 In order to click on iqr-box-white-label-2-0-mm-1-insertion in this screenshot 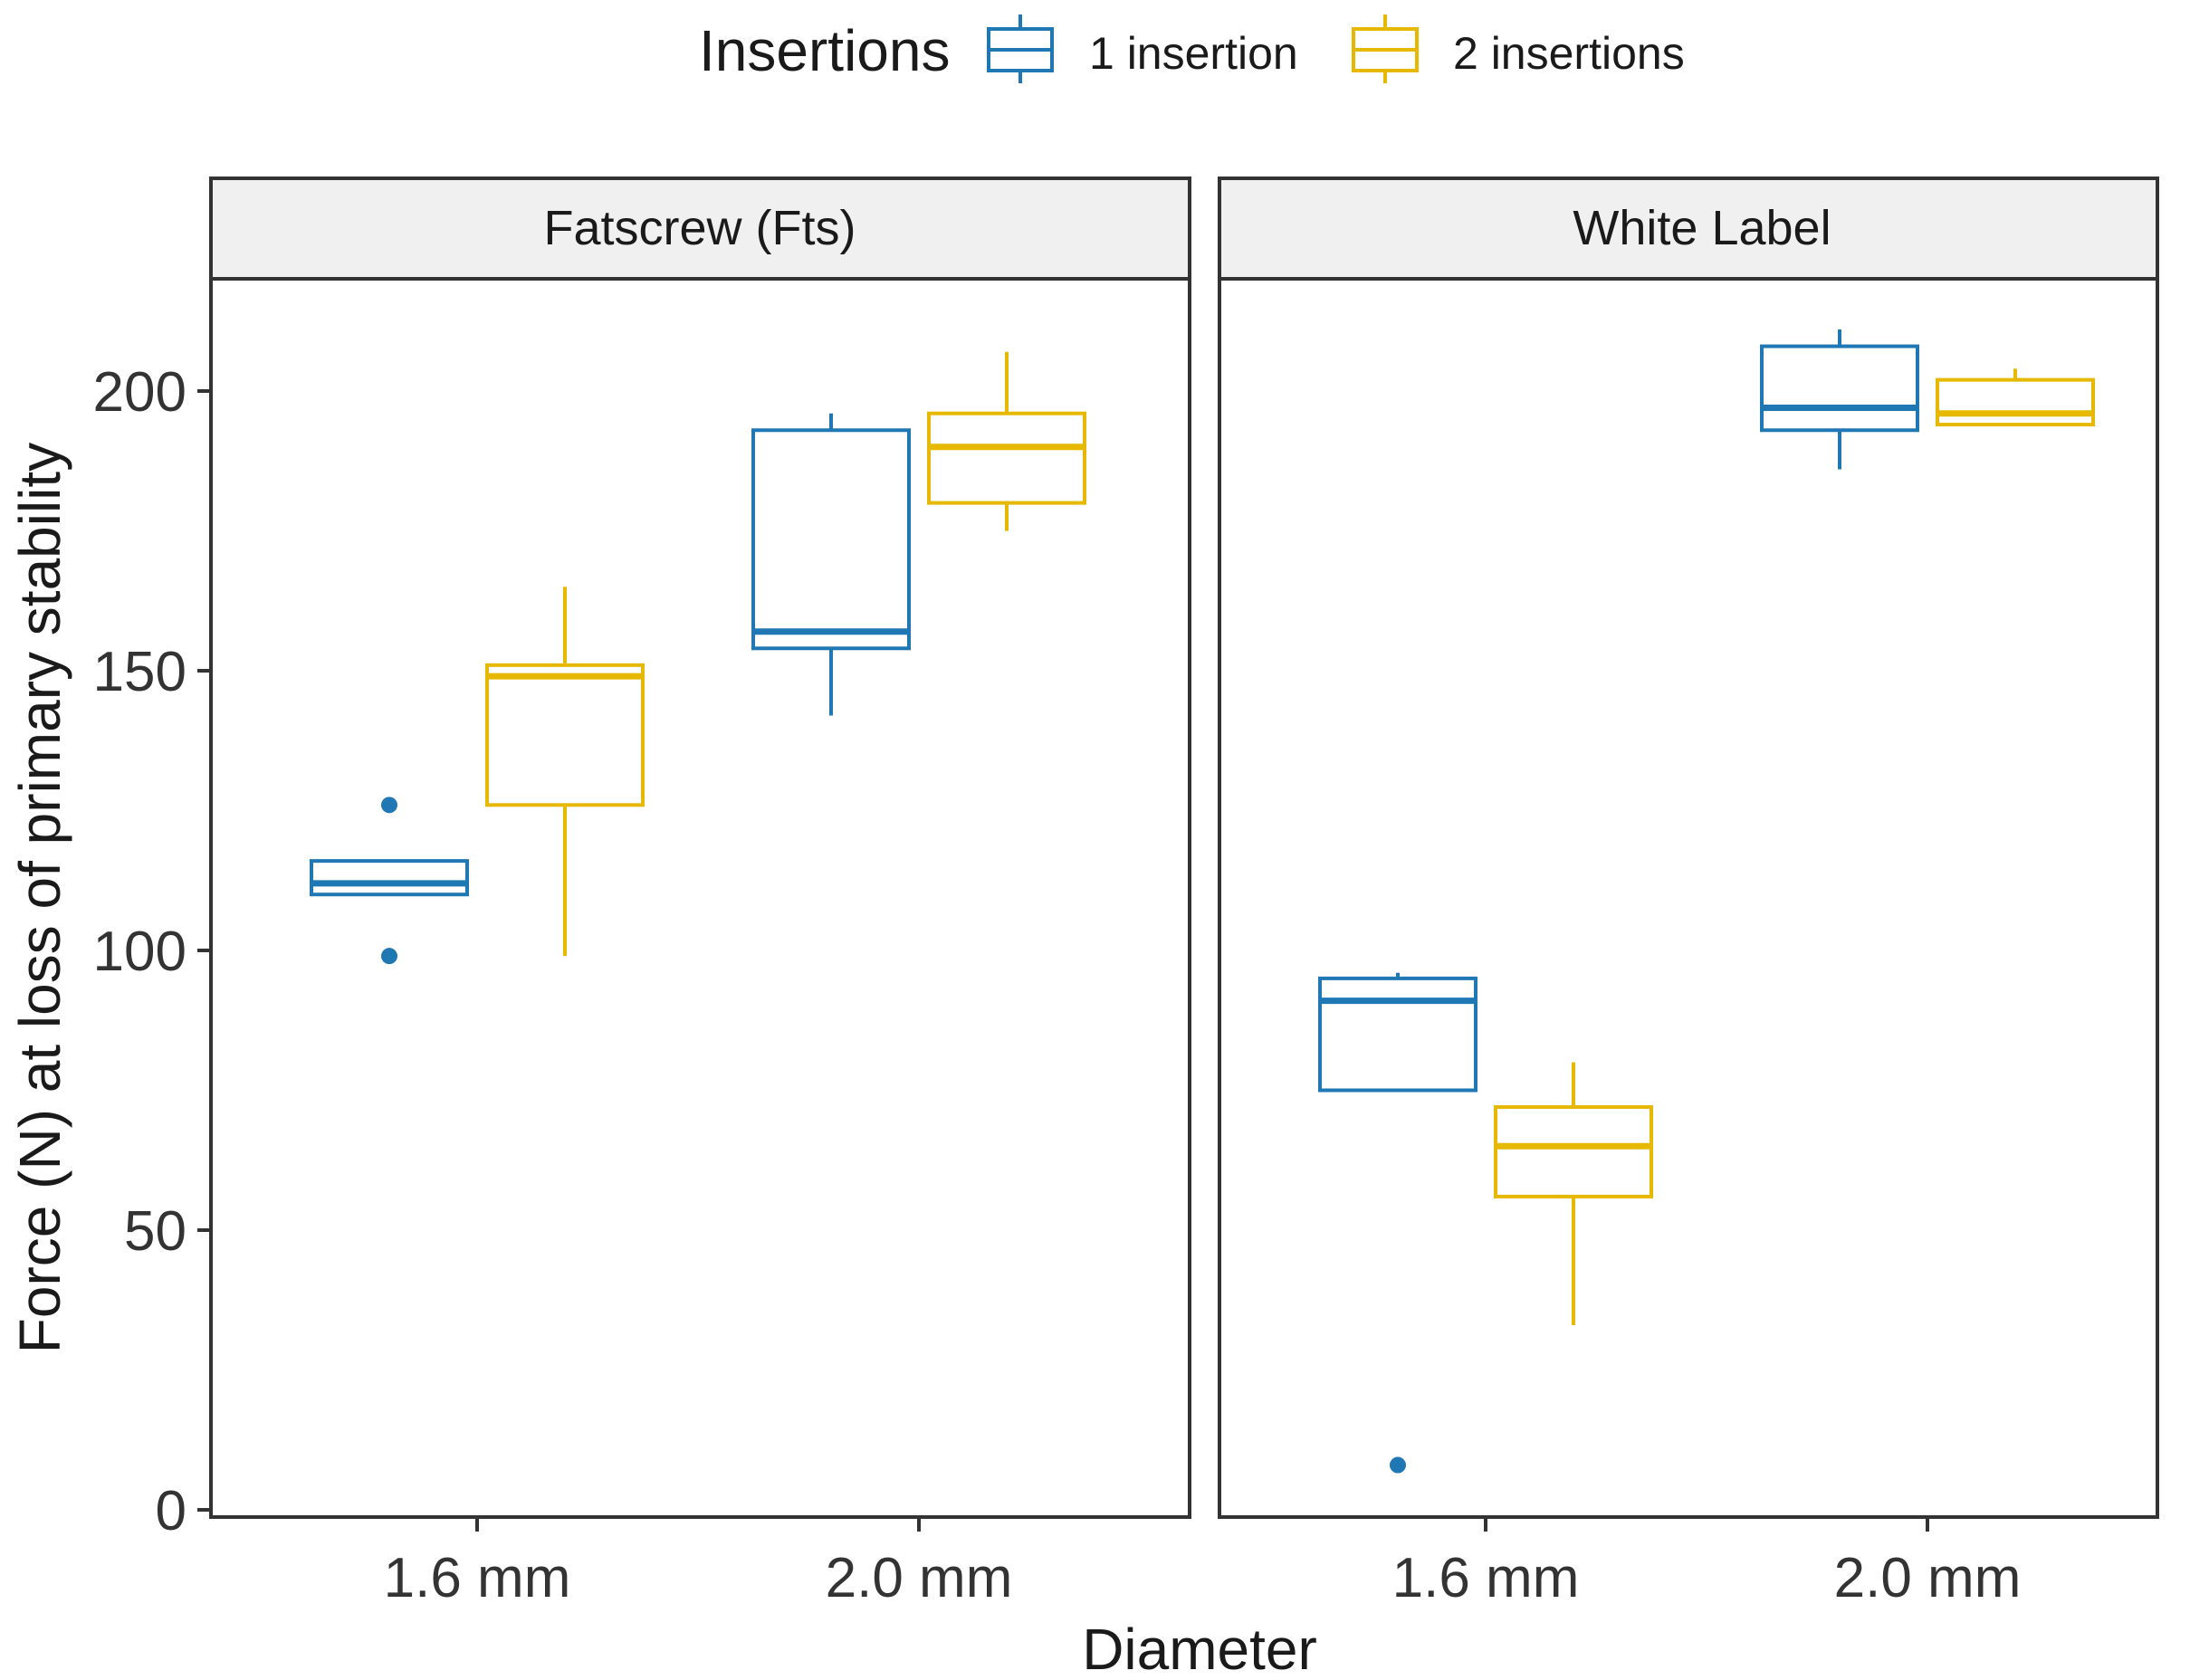, I will do `click(1839, 389)`.